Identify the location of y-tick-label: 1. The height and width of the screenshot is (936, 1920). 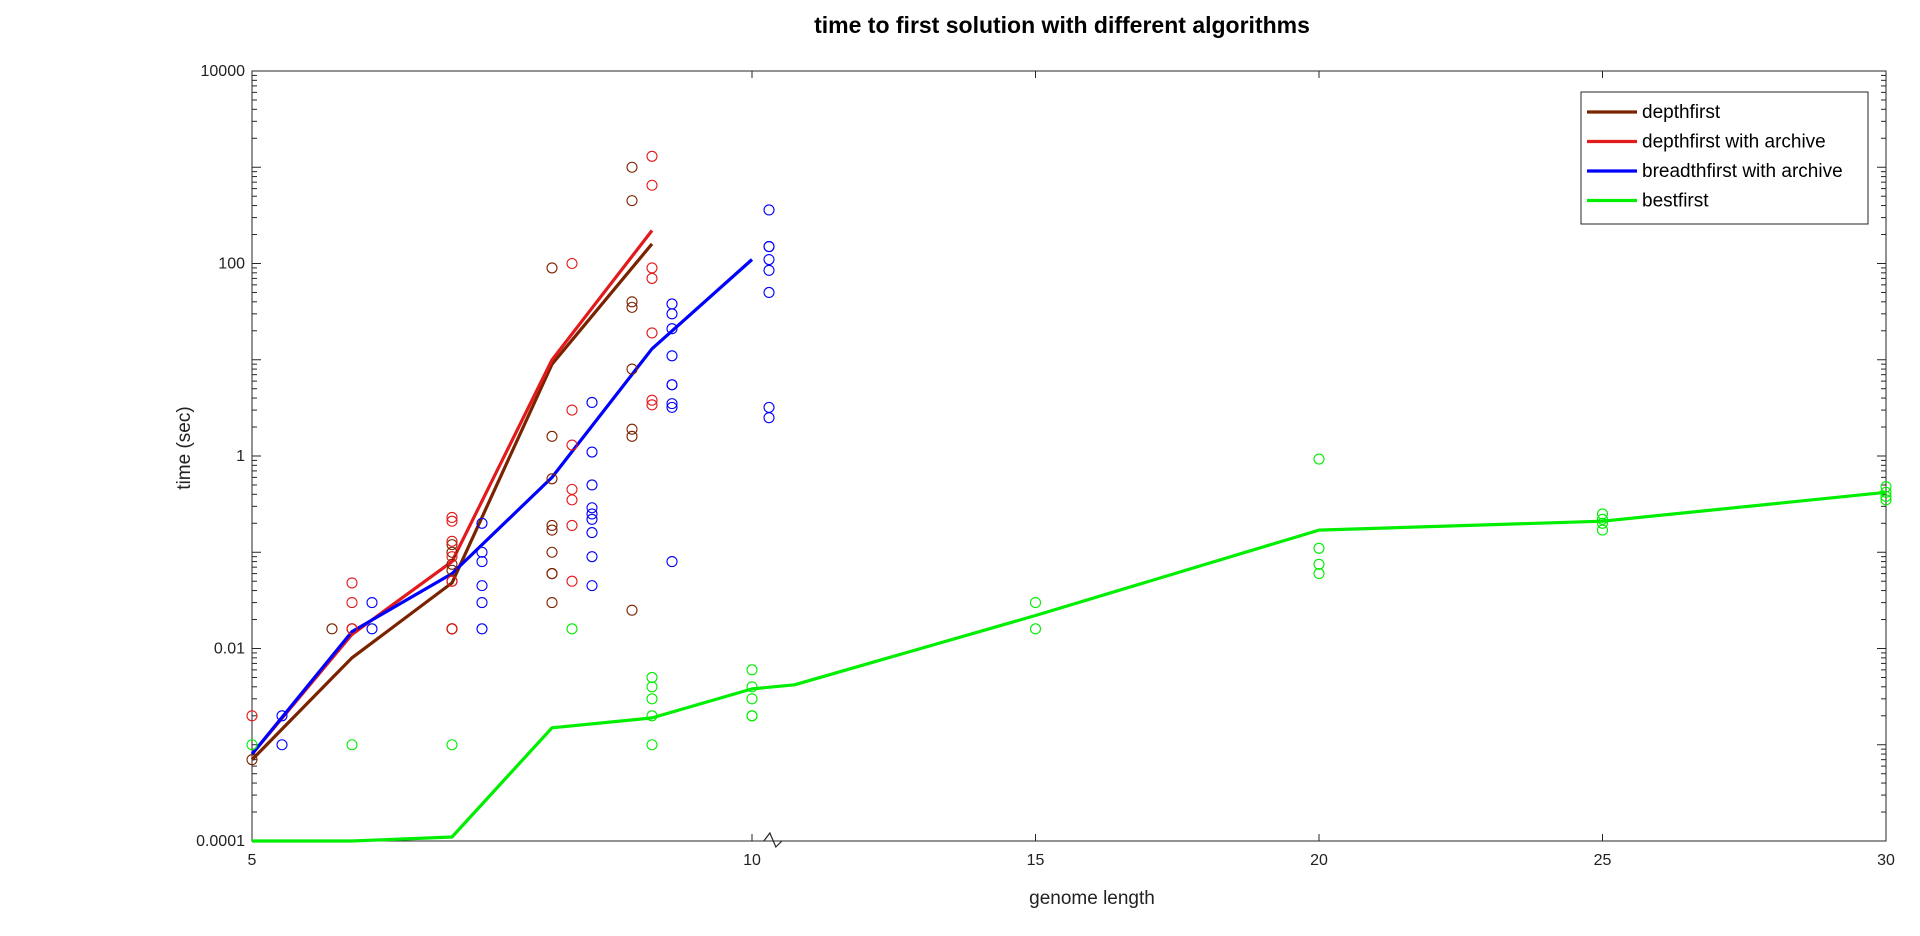
(240, 456).